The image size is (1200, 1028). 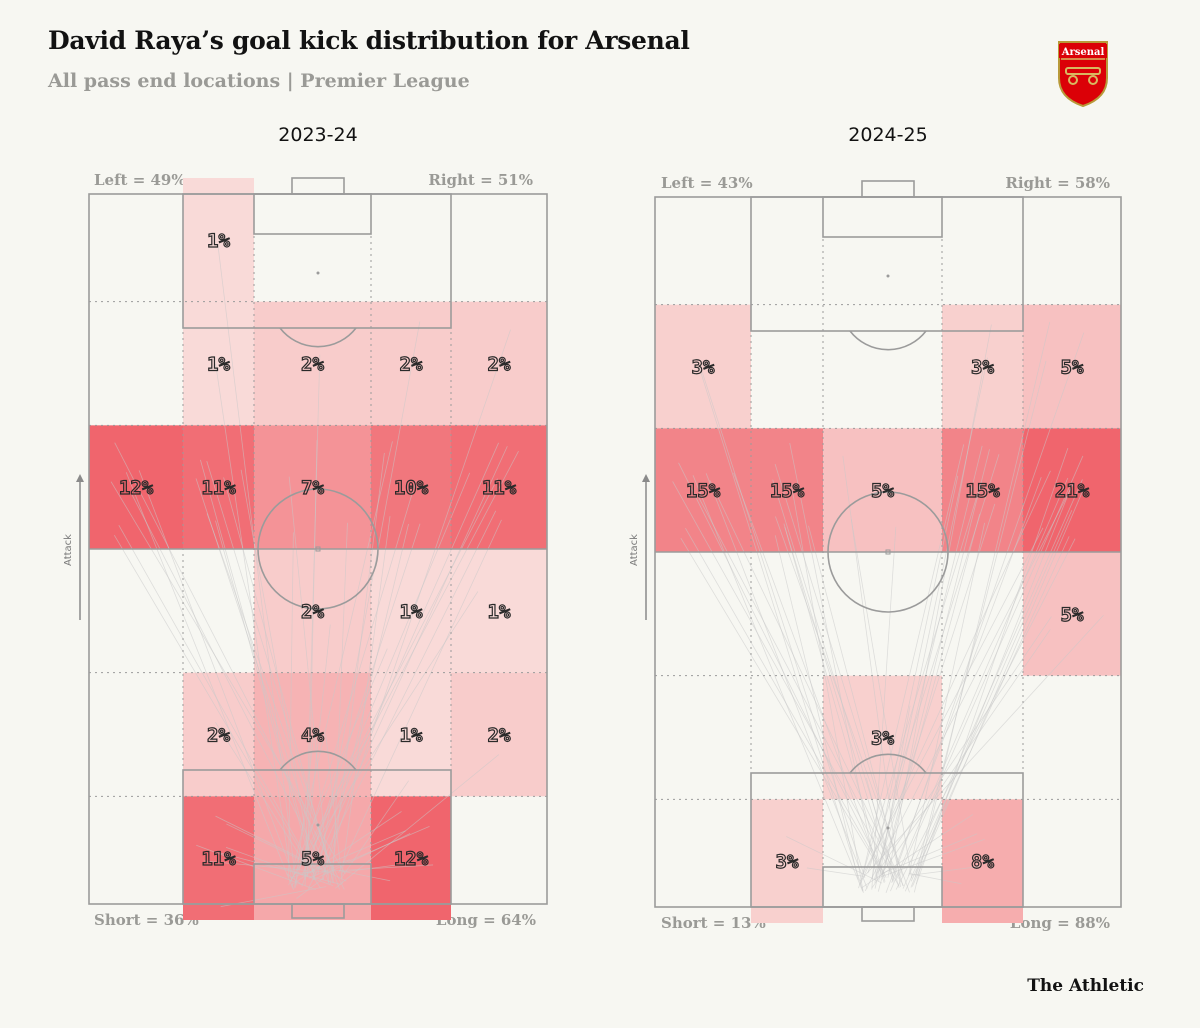 What do you see at coordinates (707, 183) in the screenshot?
I see `left-share-label: Left = 43%` at bounding box center [707, 183].